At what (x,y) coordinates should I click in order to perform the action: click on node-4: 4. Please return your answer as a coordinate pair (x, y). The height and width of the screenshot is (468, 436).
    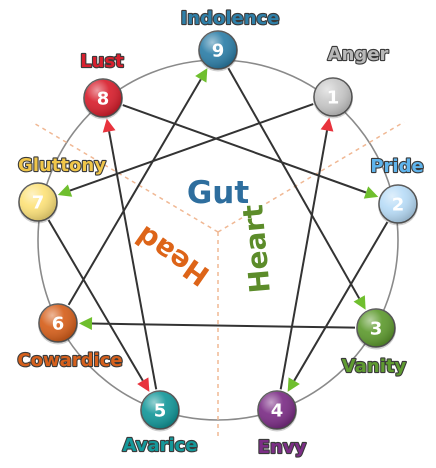
    Looking at the image, I should click on (277, 411).